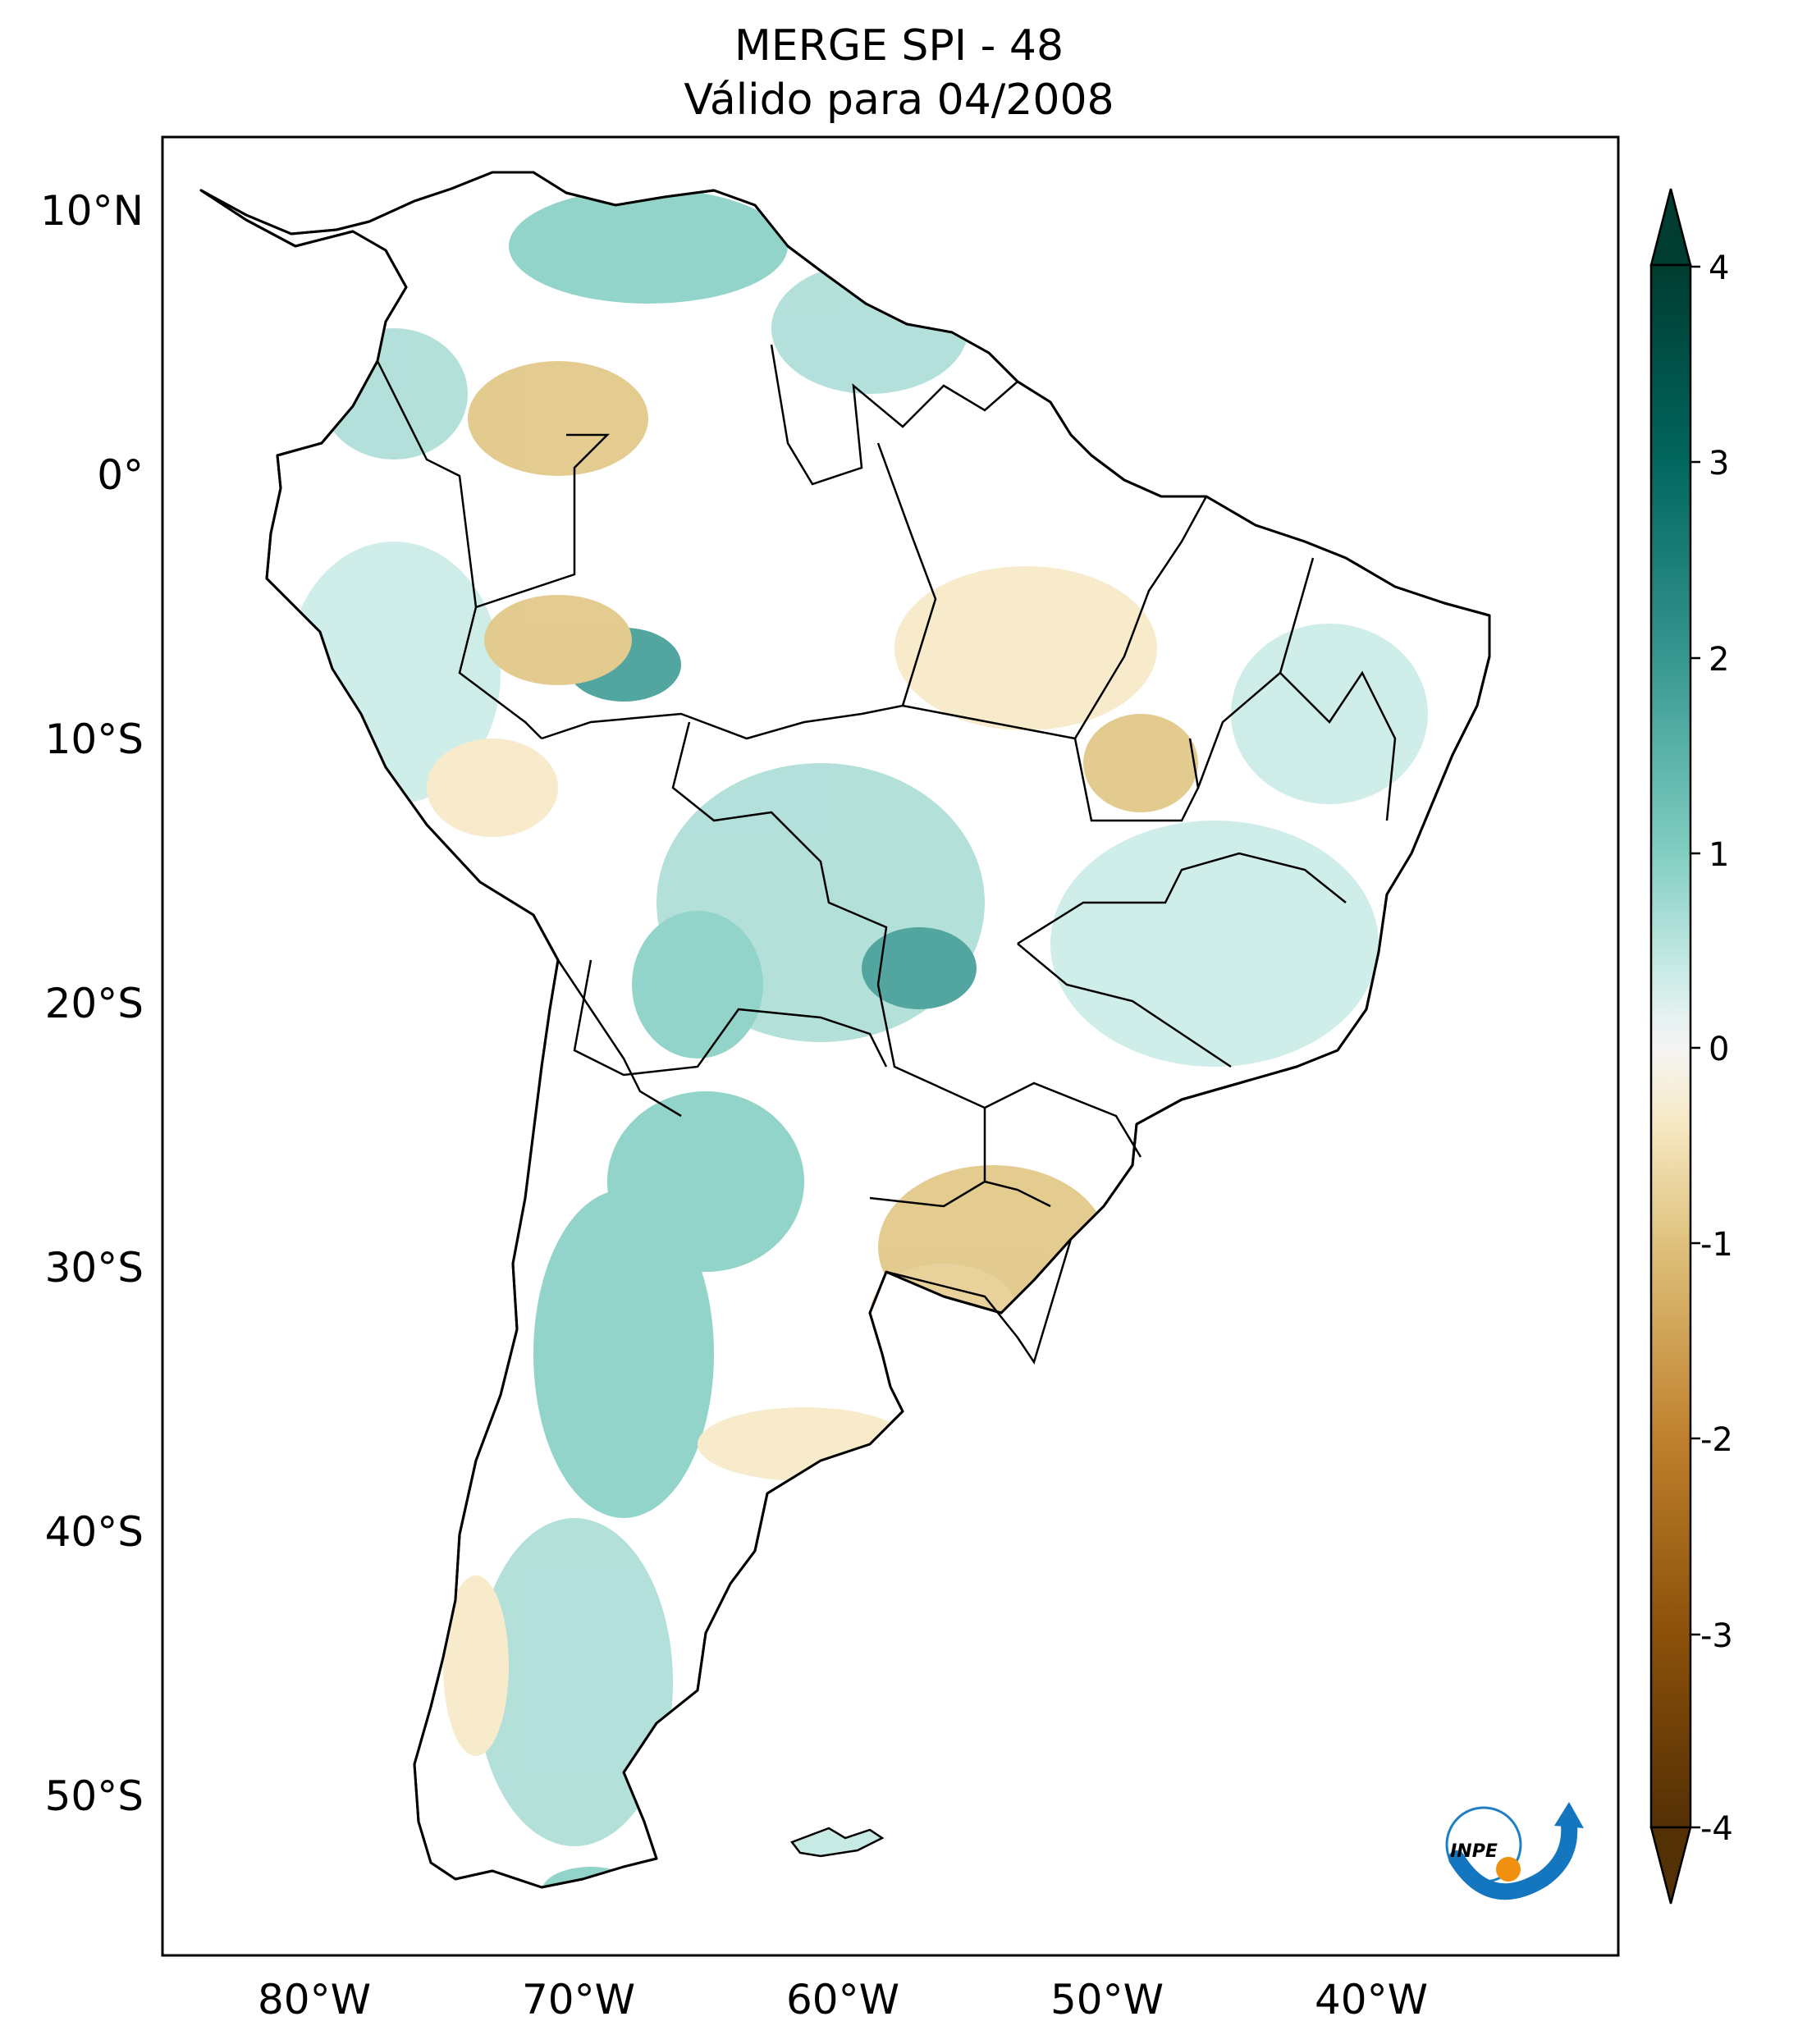 Image resolution: width=1798 pixels, height=2044 pixels. What do you see at coordinates (1329, 714) in the screenshot?
I see `wet-region-northeast` at bounding box center [1329, 714].